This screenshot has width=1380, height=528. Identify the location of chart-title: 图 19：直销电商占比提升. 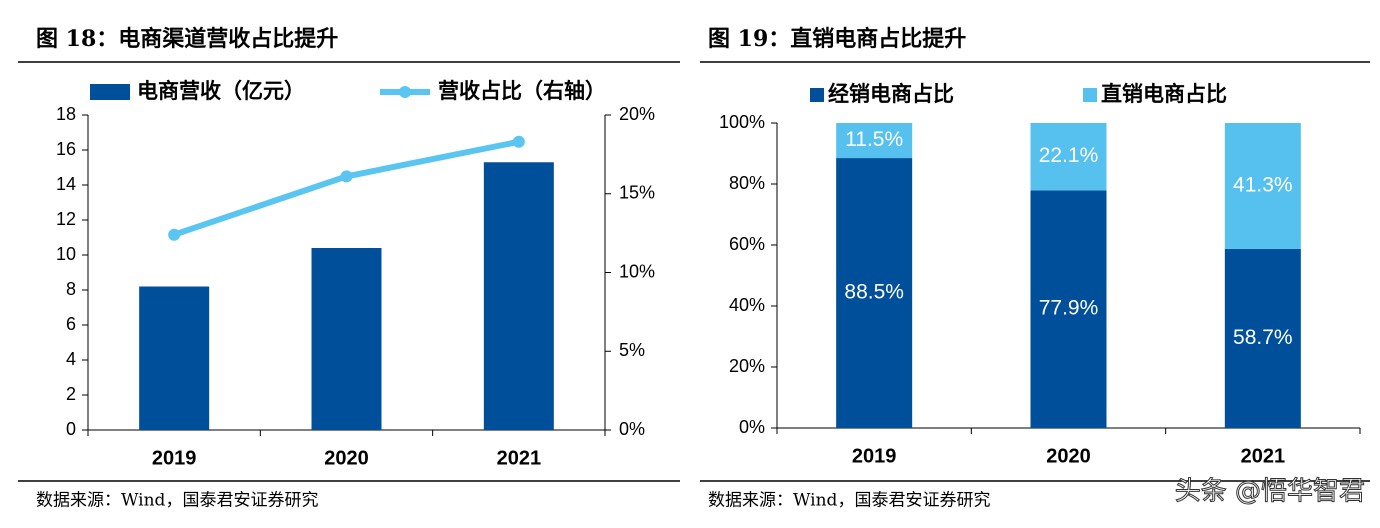
(837, 39).